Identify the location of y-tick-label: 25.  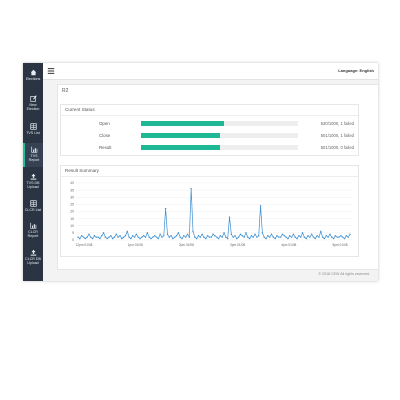
(72, 205).